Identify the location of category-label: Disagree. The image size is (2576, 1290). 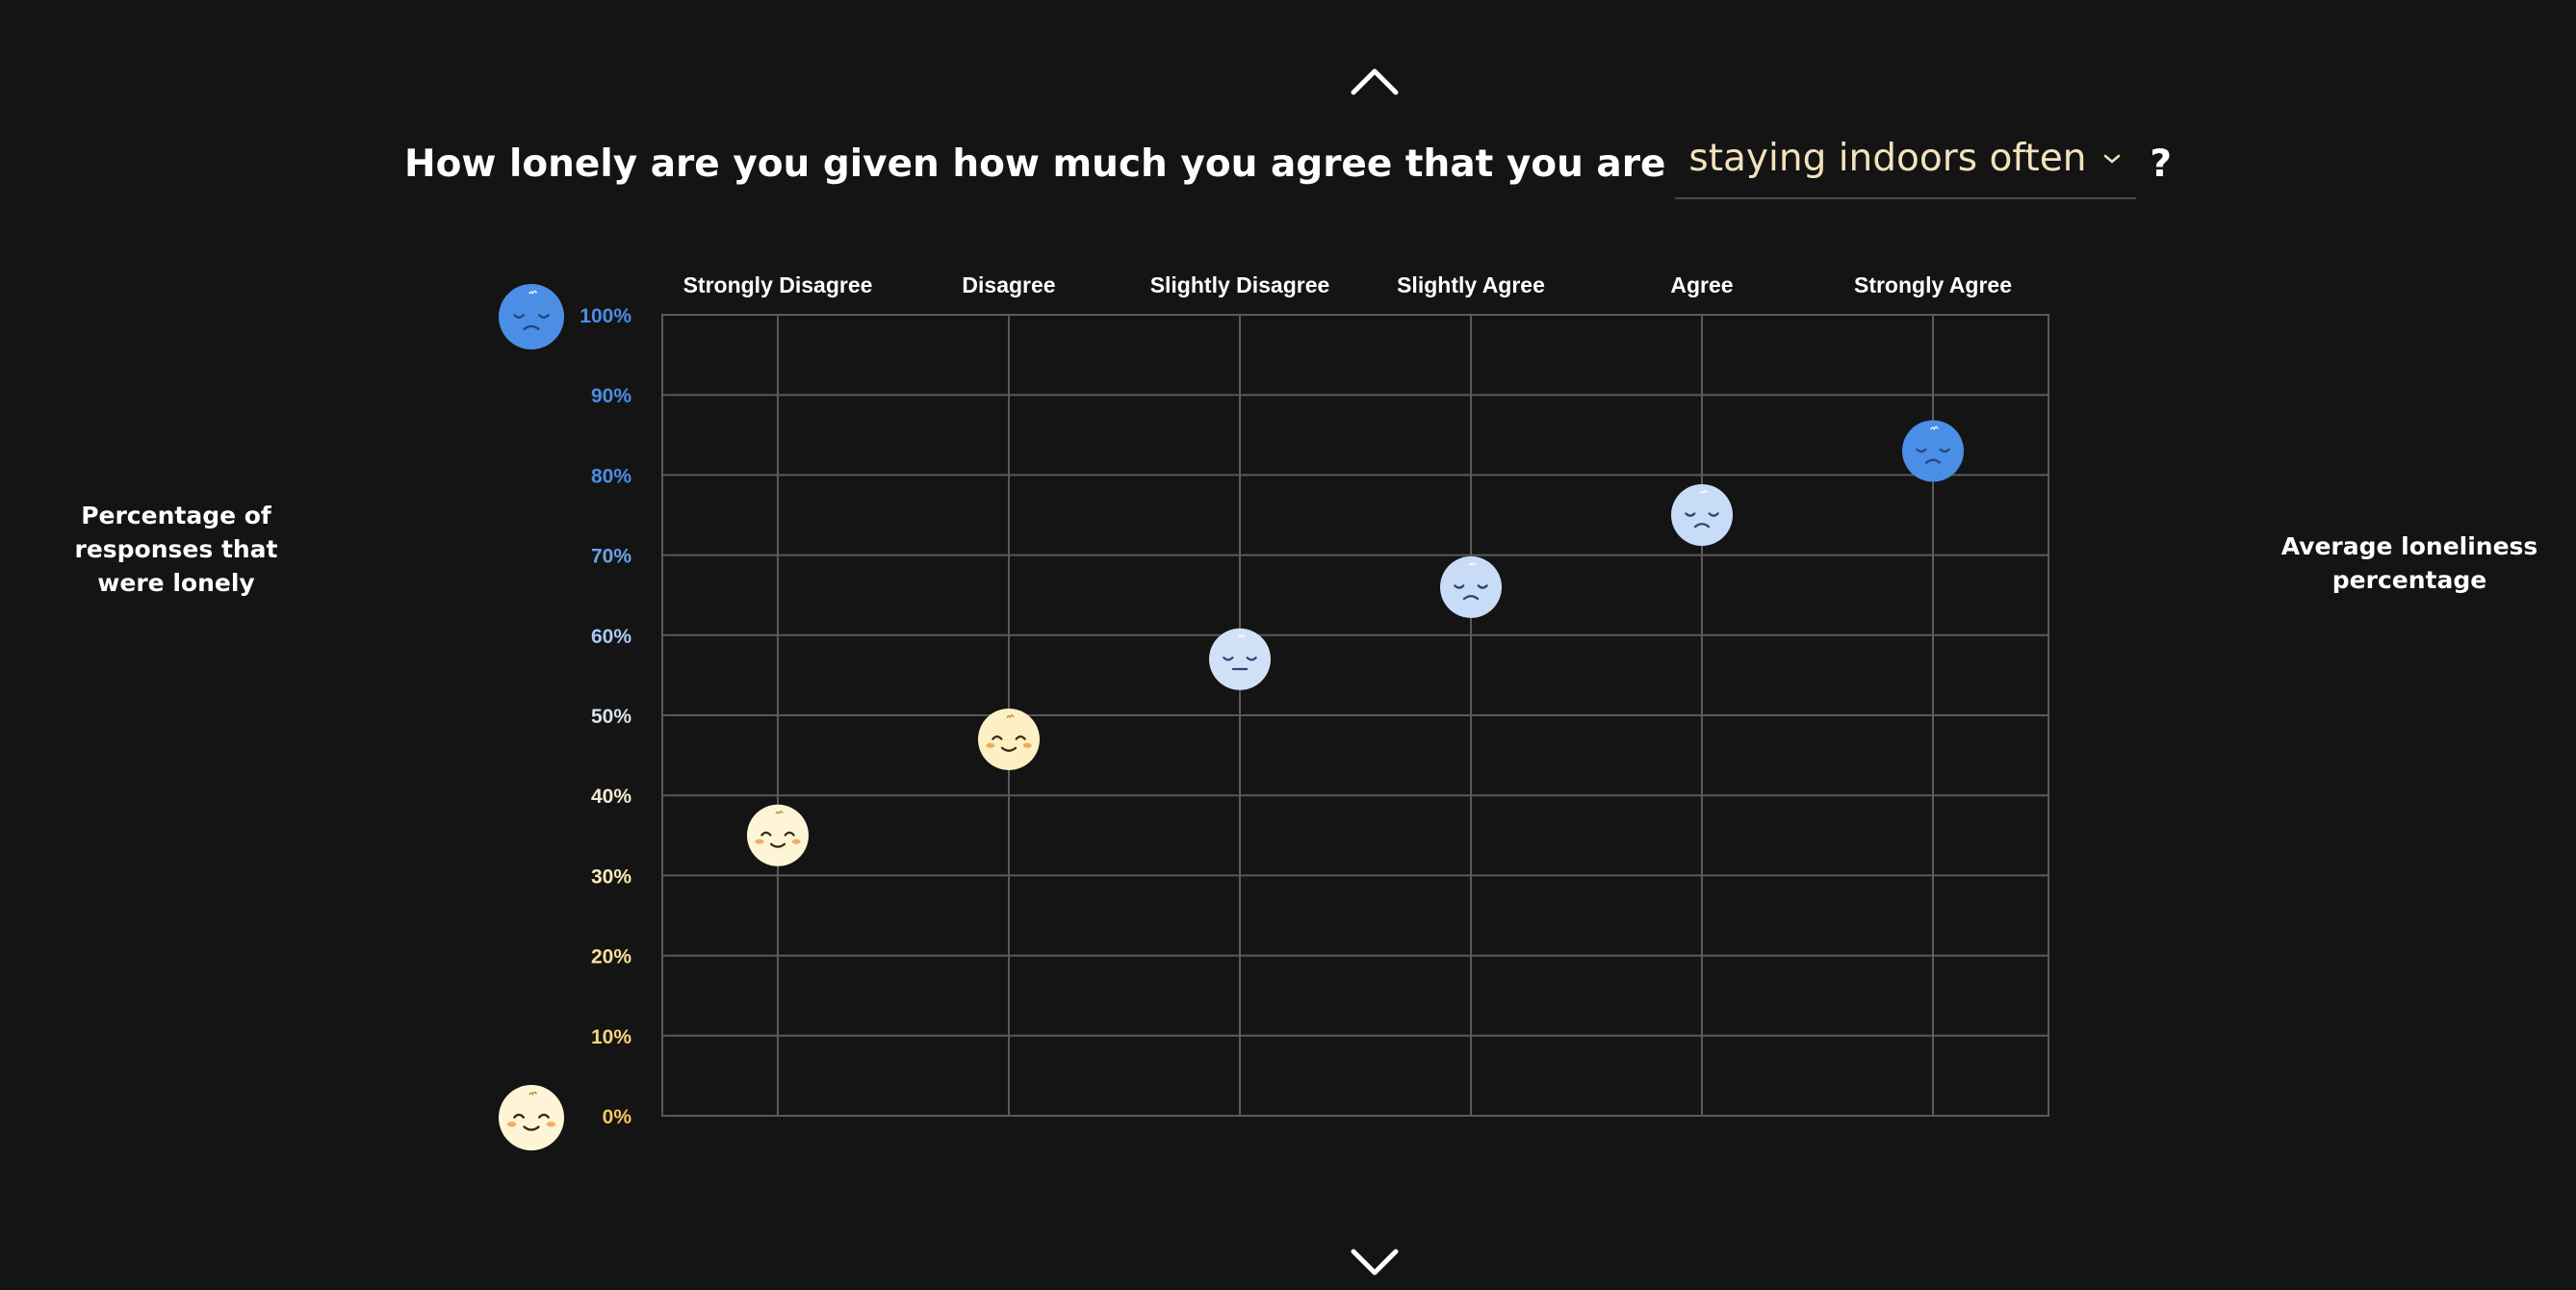
(1009, 284).